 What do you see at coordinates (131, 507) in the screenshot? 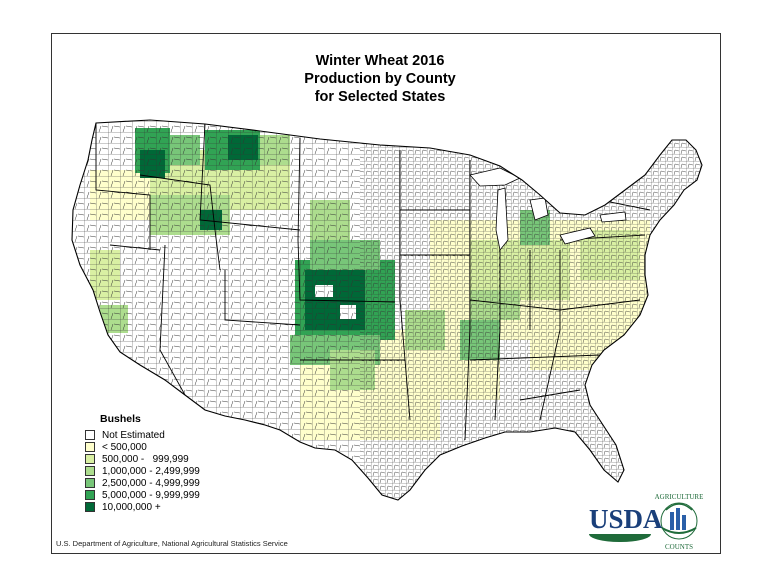
I see `legend-label: 10,000,000 +` at bounding box center [131, 507].